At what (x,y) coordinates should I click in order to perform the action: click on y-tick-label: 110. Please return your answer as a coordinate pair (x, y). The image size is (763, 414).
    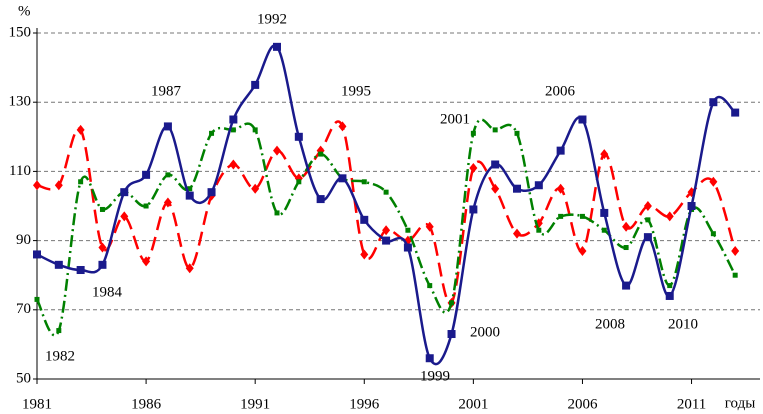
    Looking at the image, I should click on (20, 171).